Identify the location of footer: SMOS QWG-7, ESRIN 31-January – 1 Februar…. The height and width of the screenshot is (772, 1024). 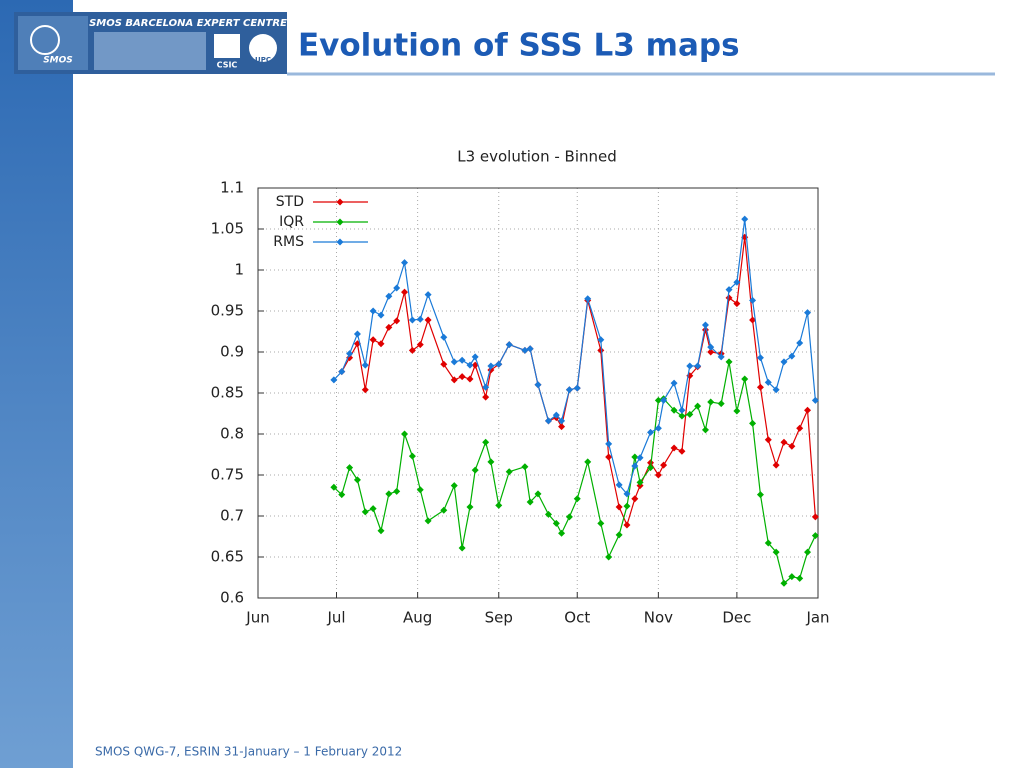
(248, 752).